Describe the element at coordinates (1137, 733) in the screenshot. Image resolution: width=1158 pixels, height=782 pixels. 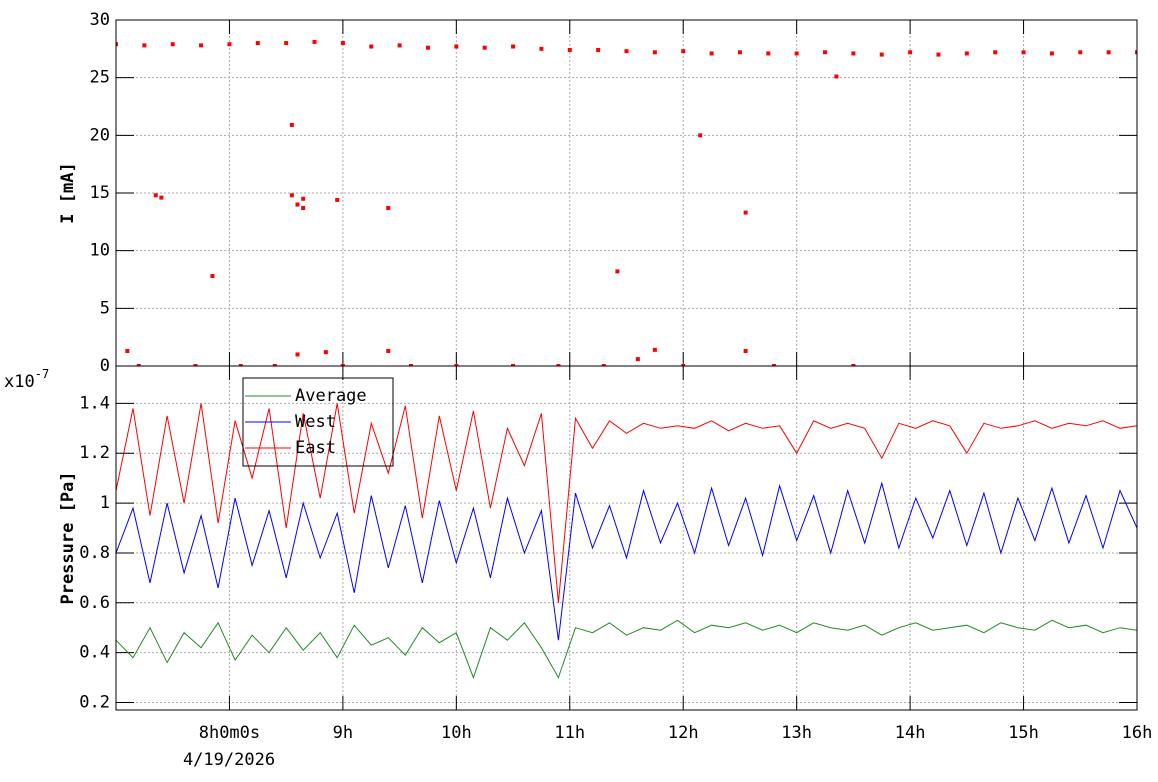
I see `x-tick-label: 16h` at that location.